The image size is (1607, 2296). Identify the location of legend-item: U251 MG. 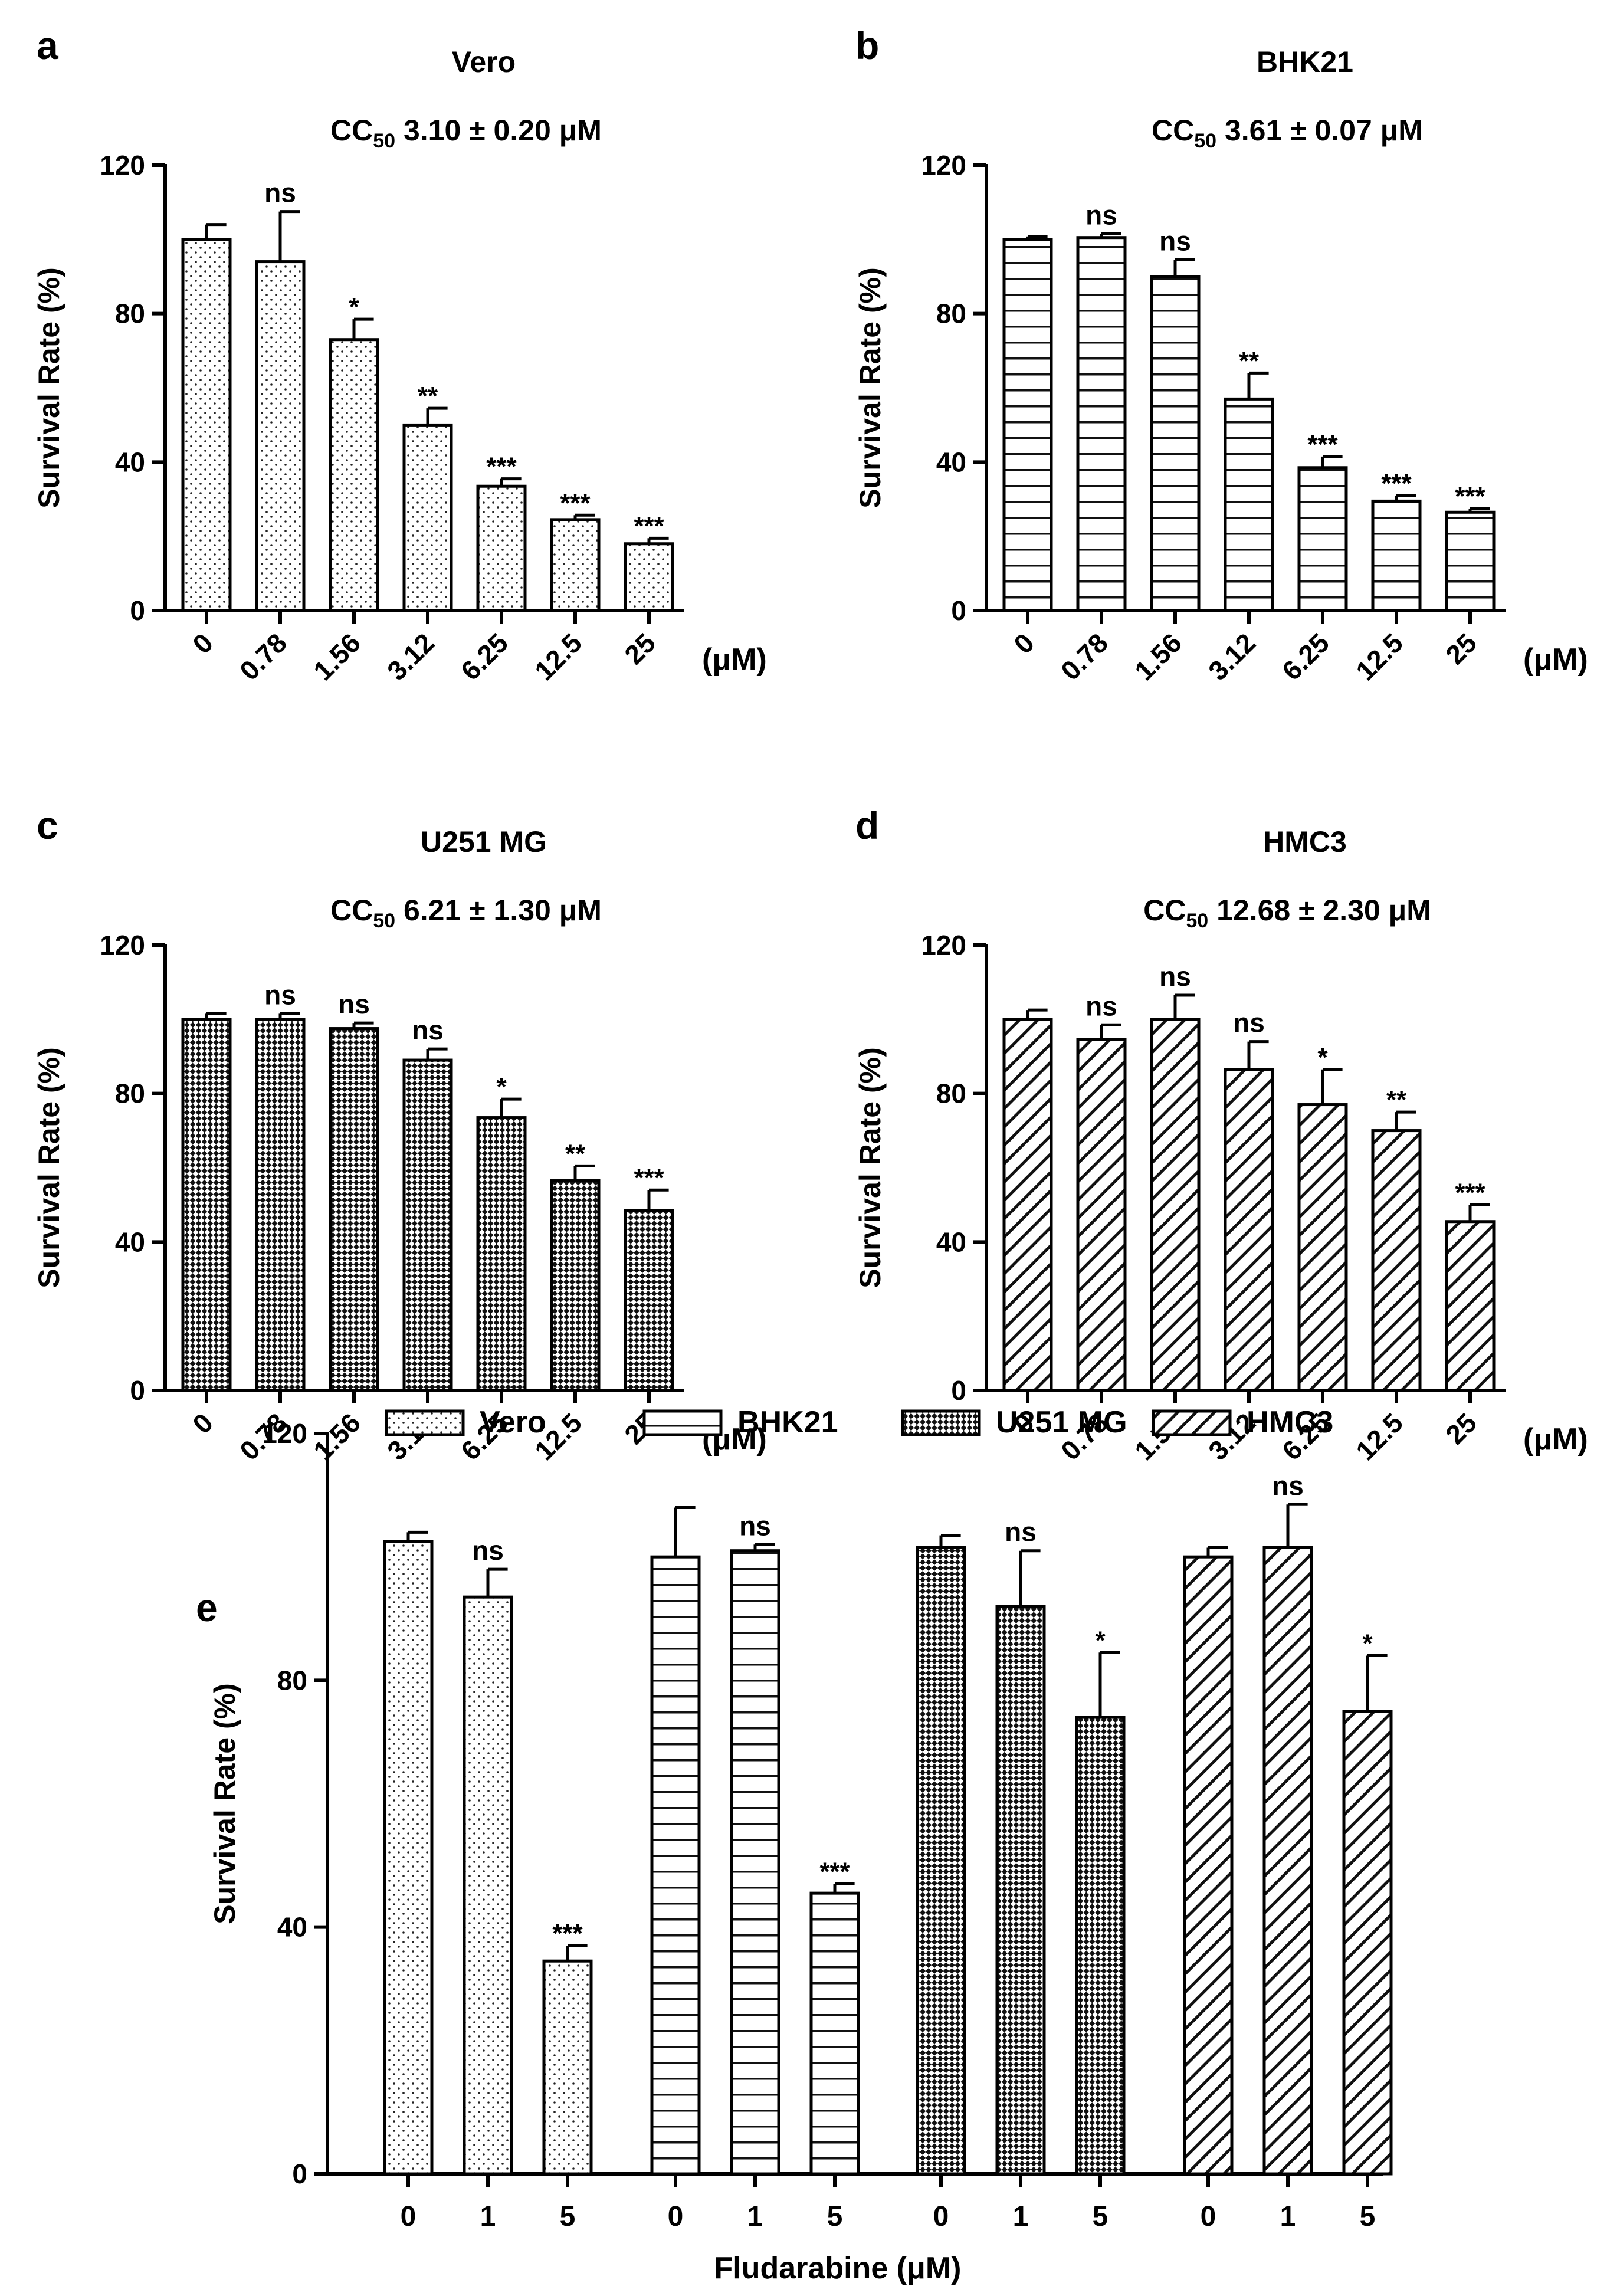
(1014, 1422).